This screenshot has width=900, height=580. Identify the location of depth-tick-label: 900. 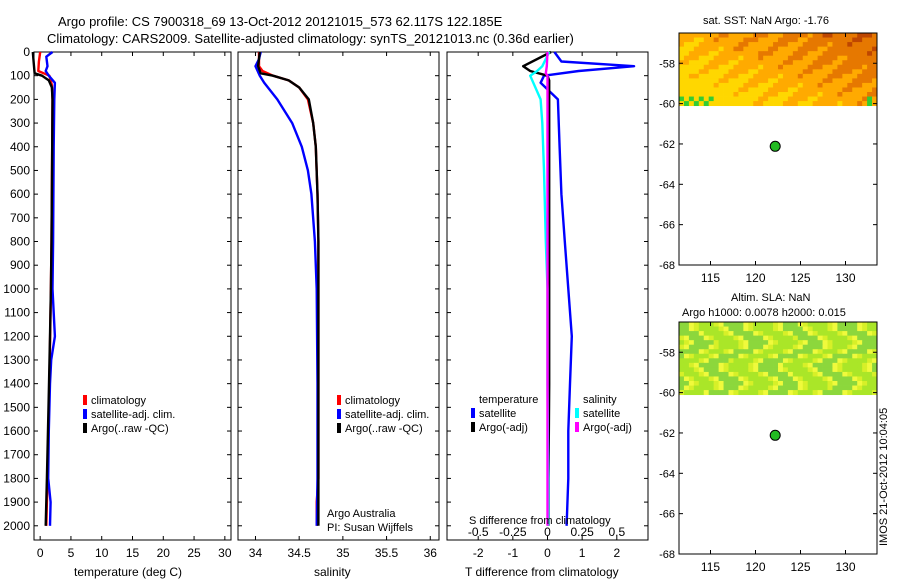
(20, 265).